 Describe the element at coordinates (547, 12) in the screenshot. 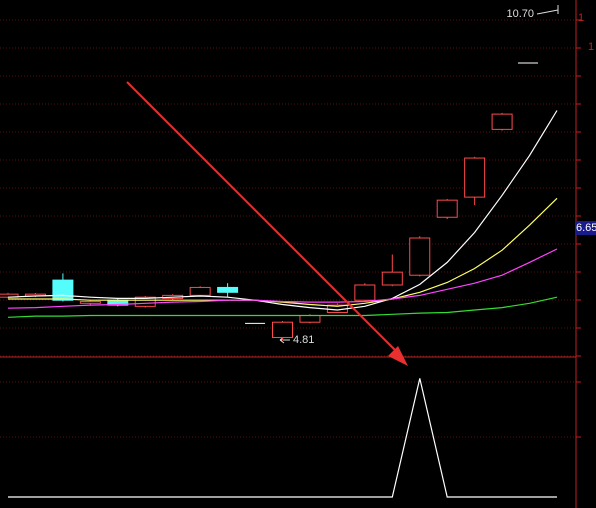

I see `high-pointer` at that location.